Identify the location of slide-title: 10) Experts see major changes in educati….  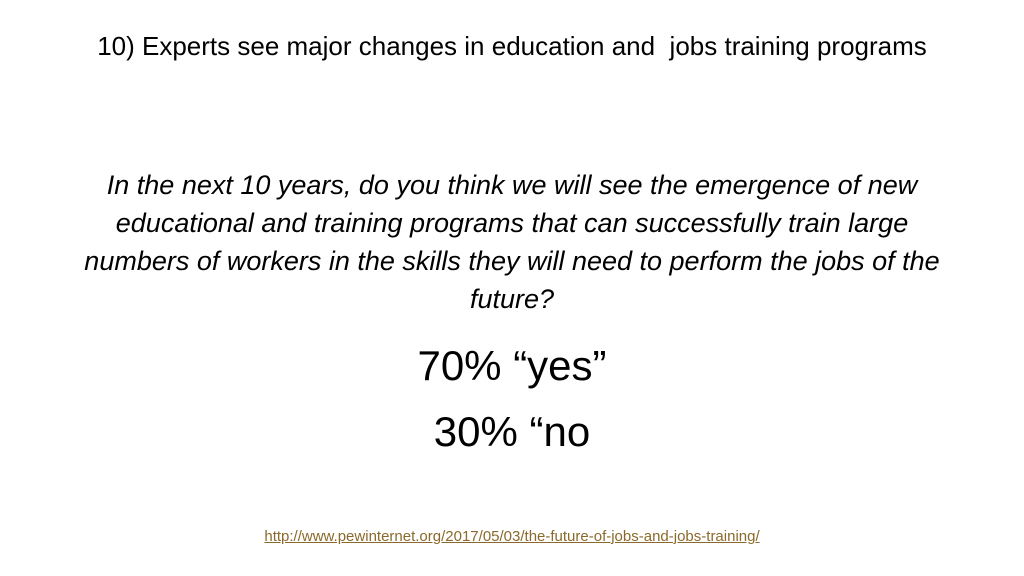
(512, 46).